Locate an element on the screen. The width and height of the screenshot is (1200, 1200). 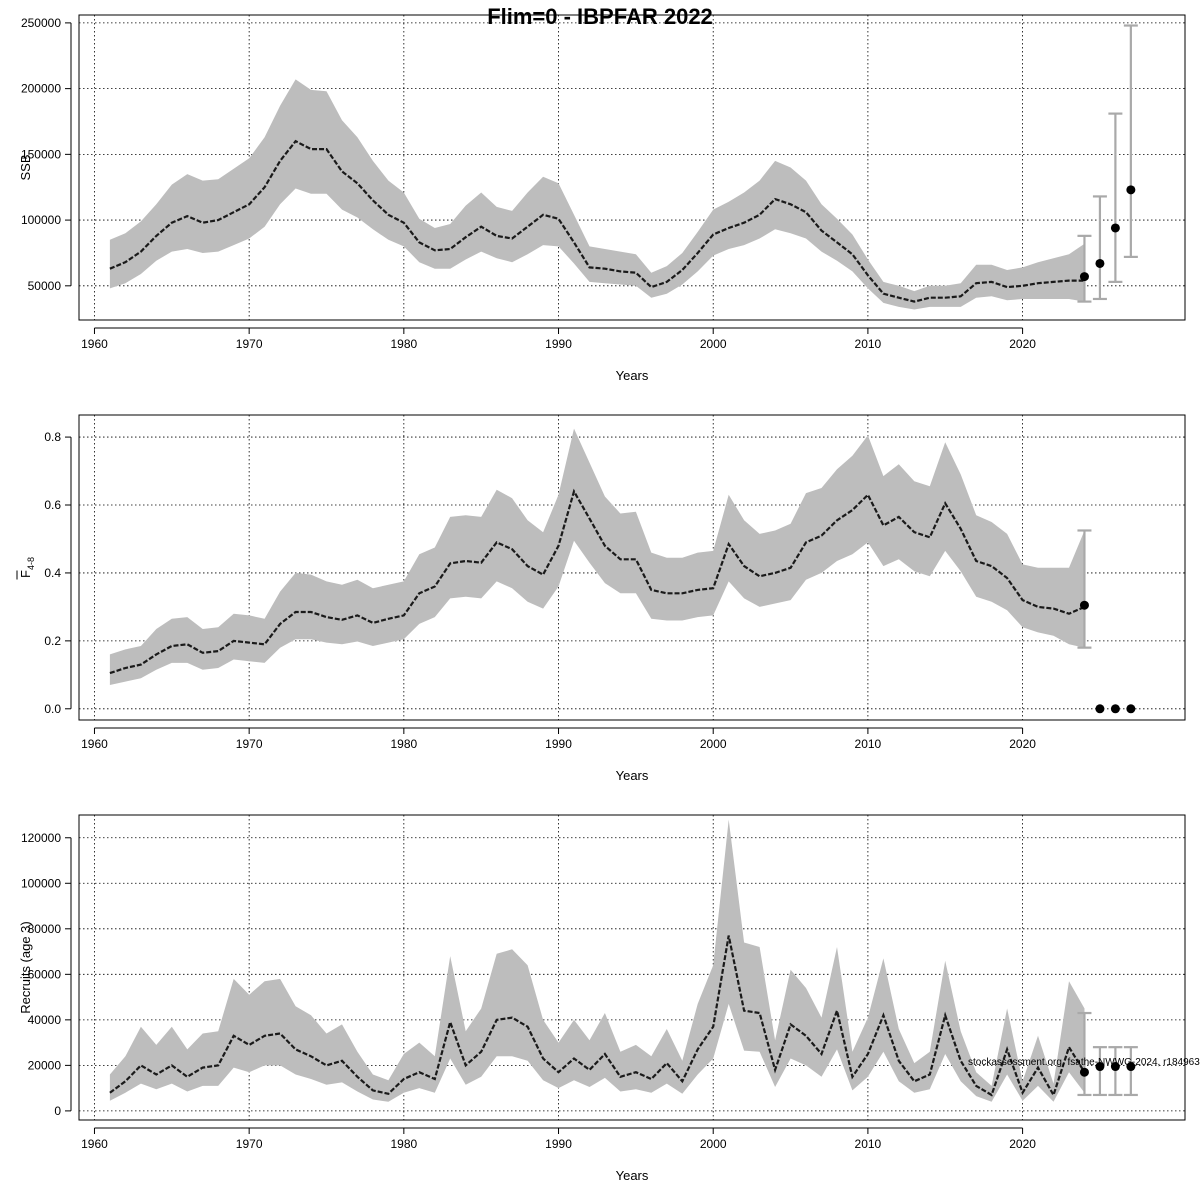
y-tick-label-4: 0.8 is located at coordinates (52, 437).